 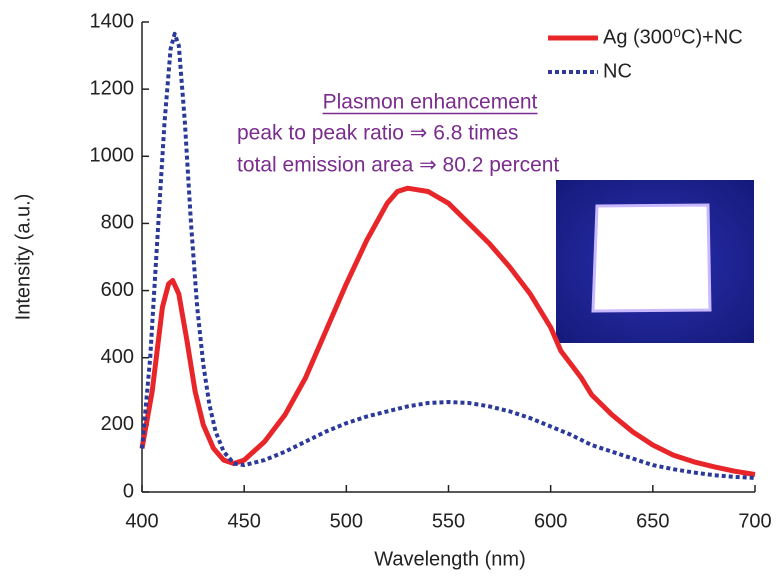 I want to click on y-tick-label: 200, so click(x=117, y=424).